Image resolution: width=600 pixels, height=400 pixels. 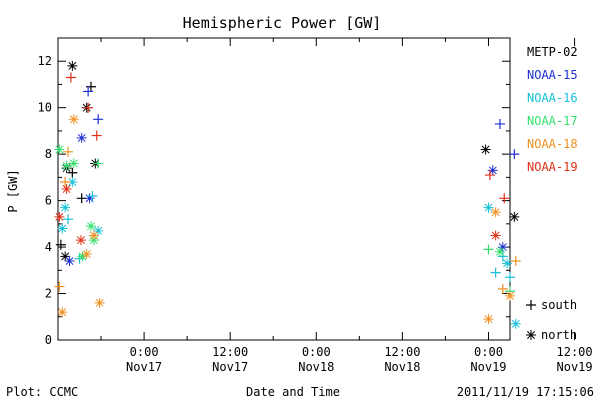 I want to click on y-tick-label: 6, so click(x=48, y=201).